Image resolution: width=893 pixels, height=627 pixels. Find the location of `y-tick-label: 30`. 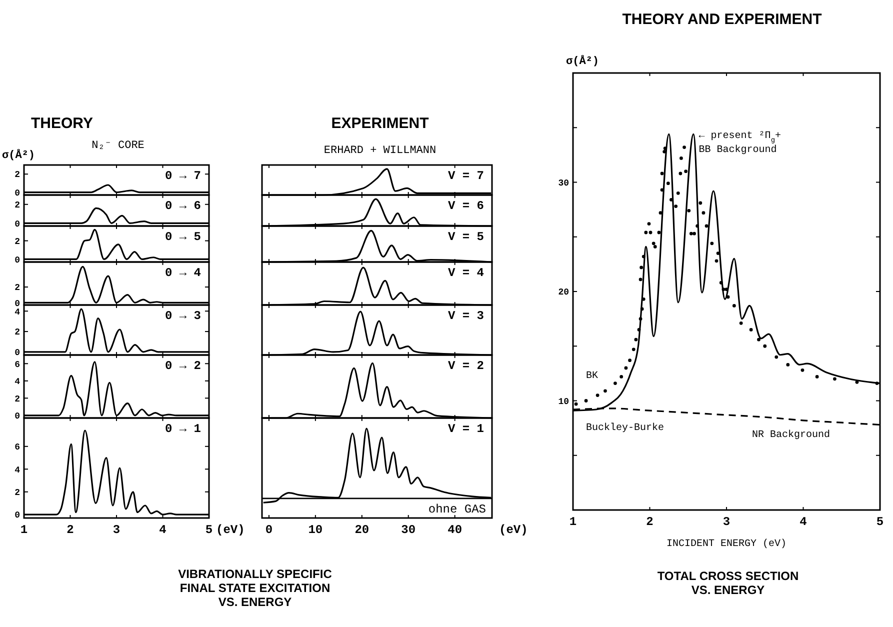

y-tick-label: 30 is located at coordinates (563, 183).